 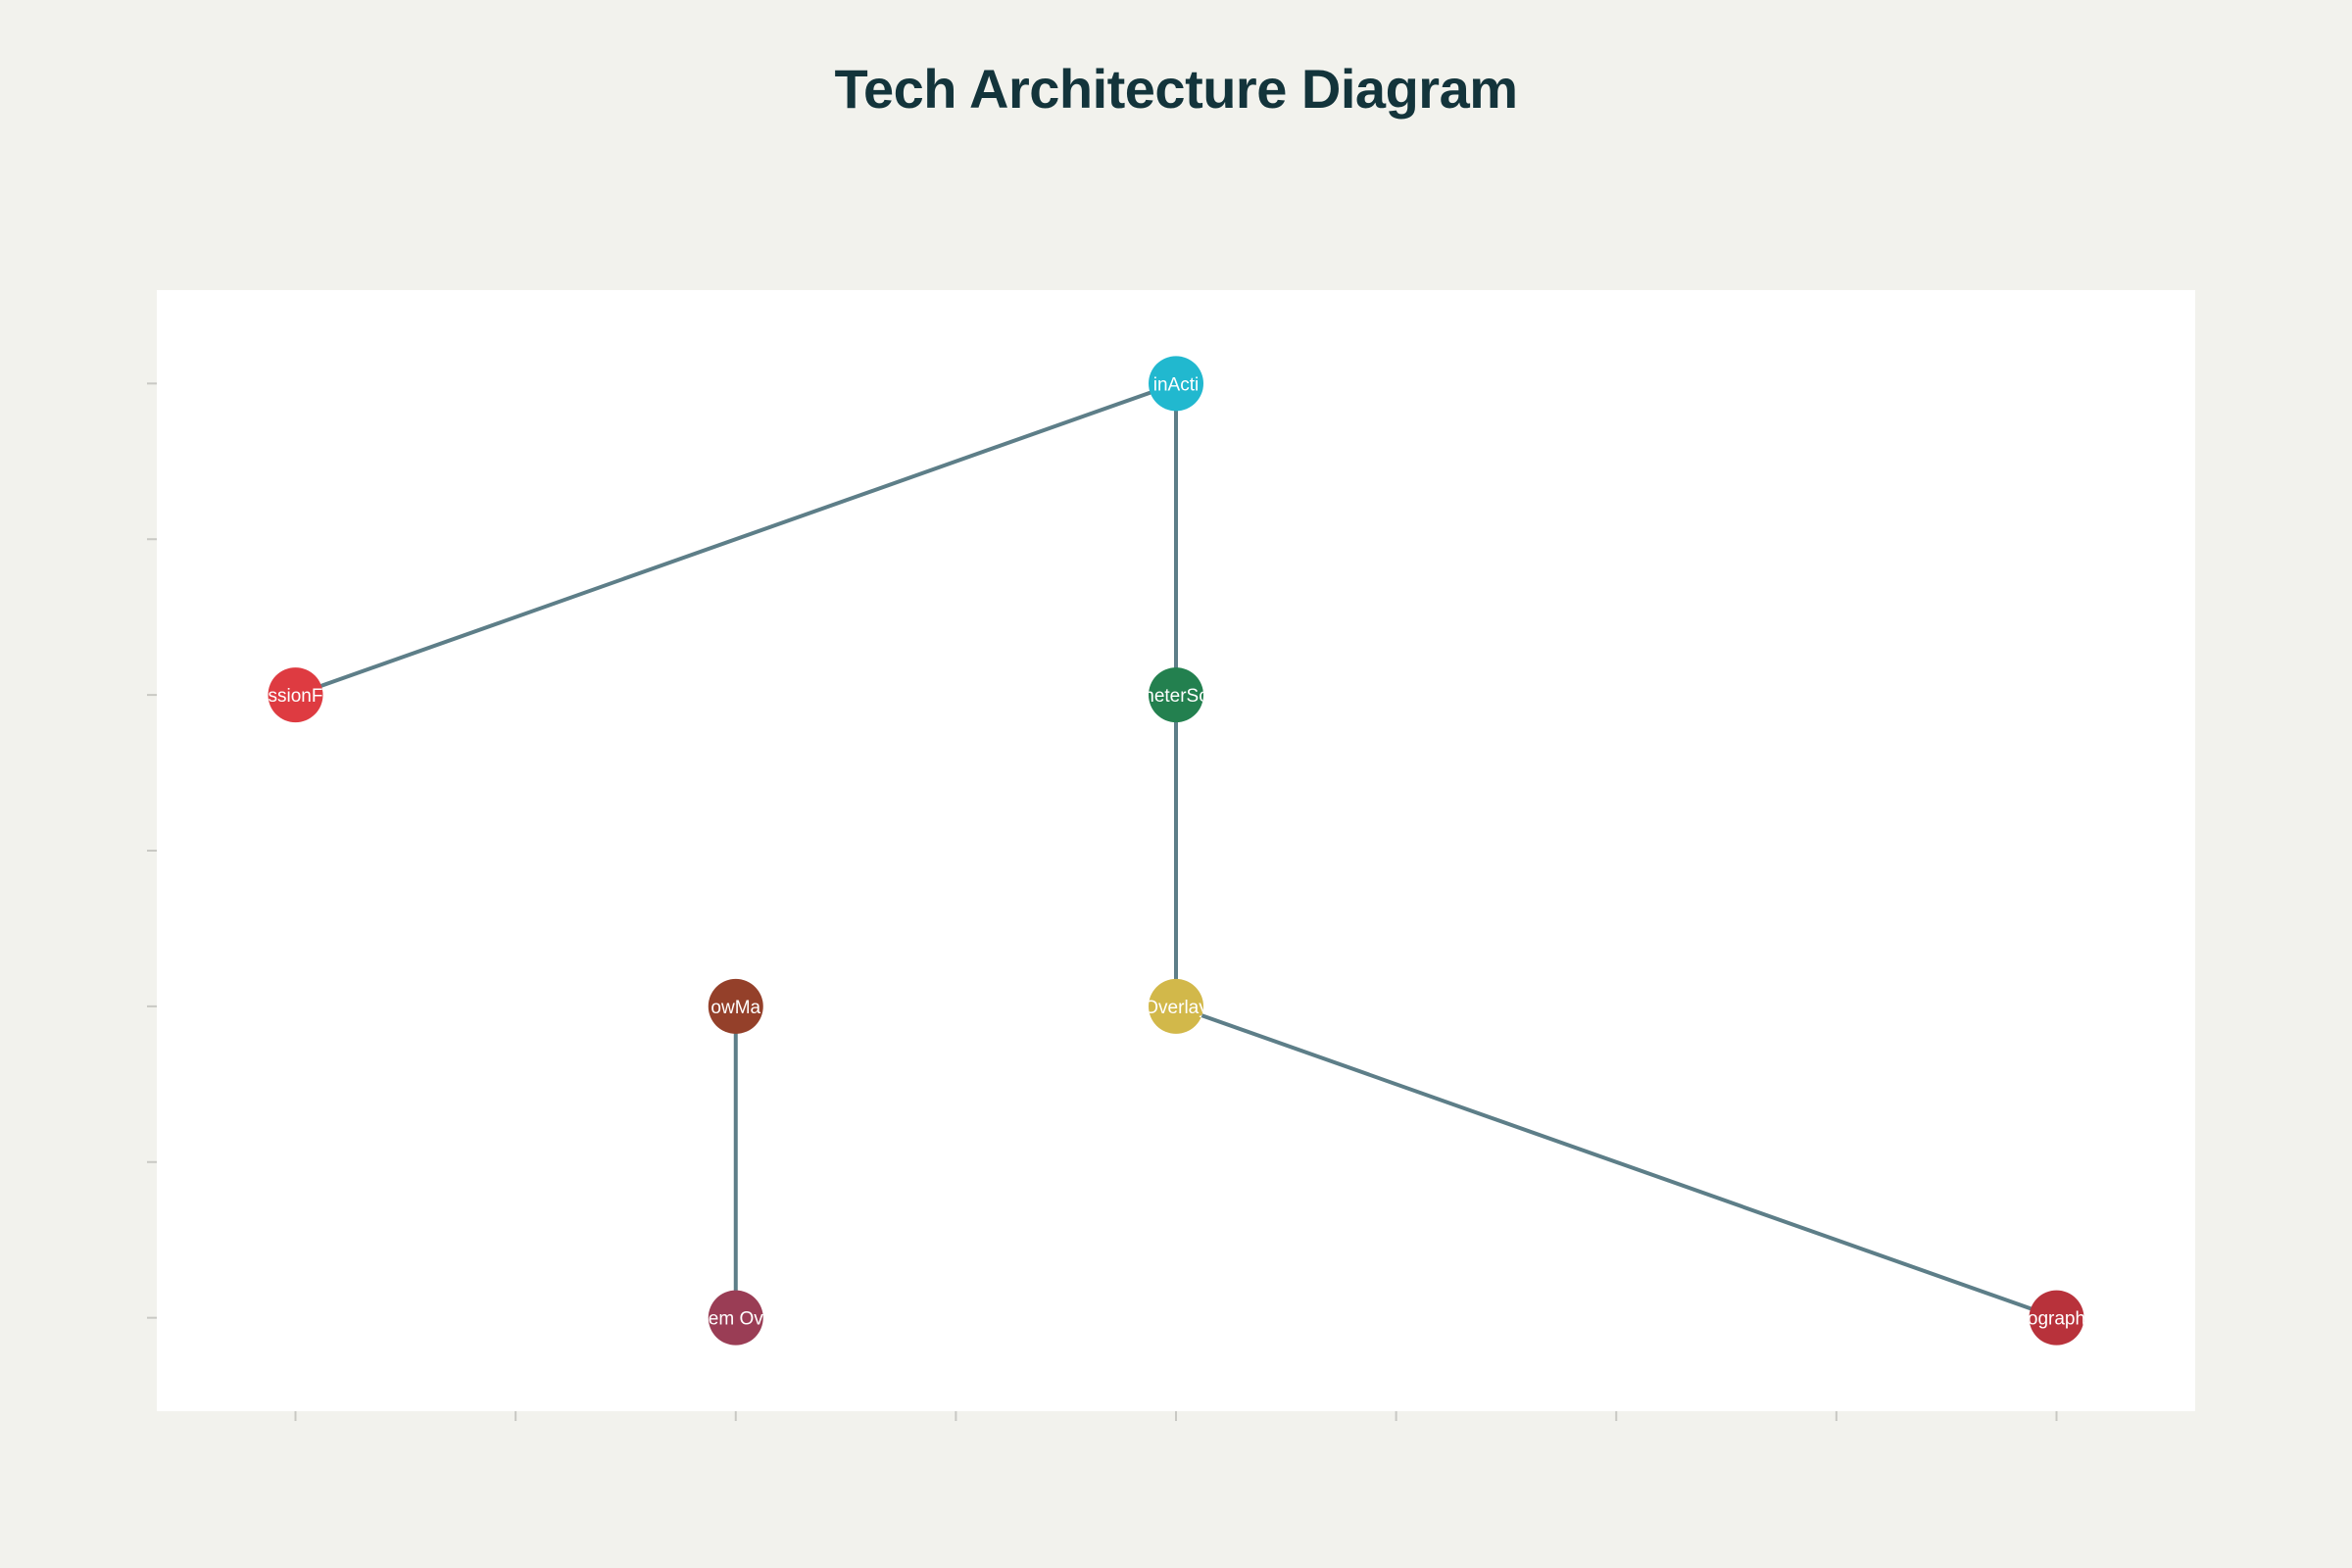 I want to click on node-label: Overlay, so click(x=1176, y=1008).